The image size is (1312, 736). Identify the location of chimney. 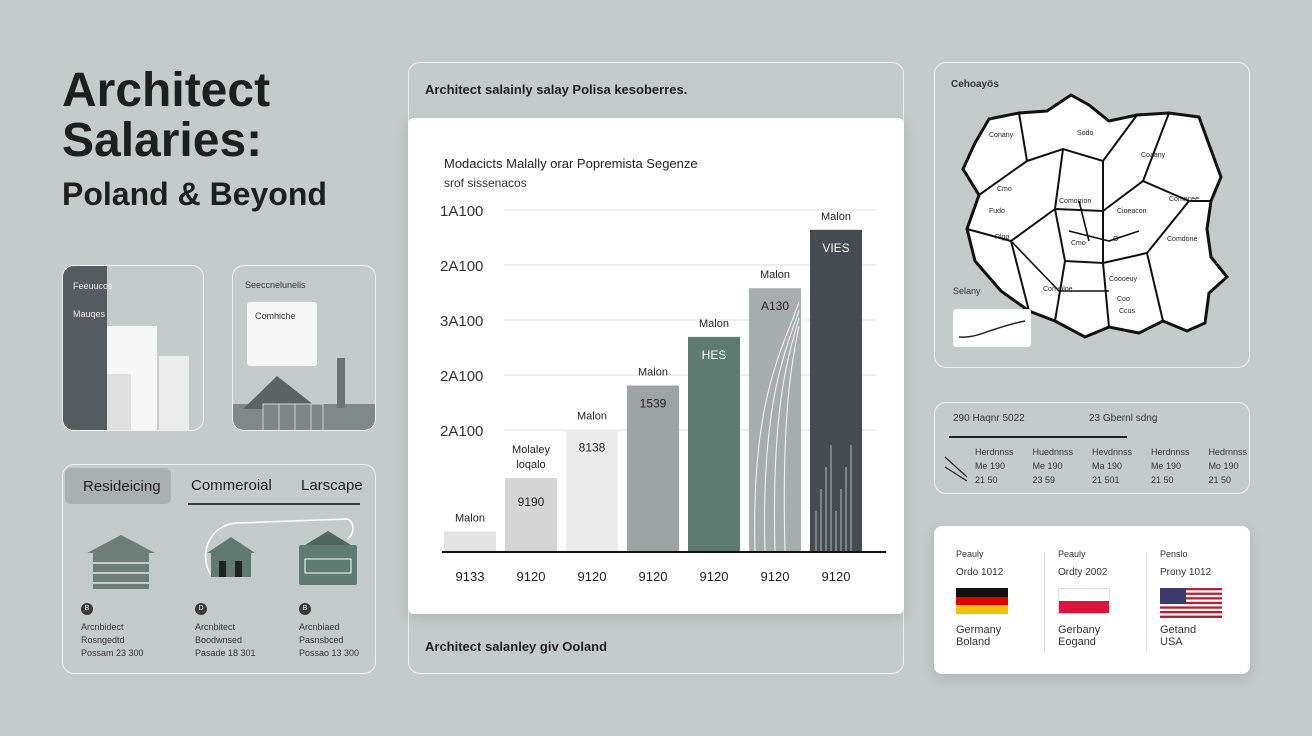
(341, 383).